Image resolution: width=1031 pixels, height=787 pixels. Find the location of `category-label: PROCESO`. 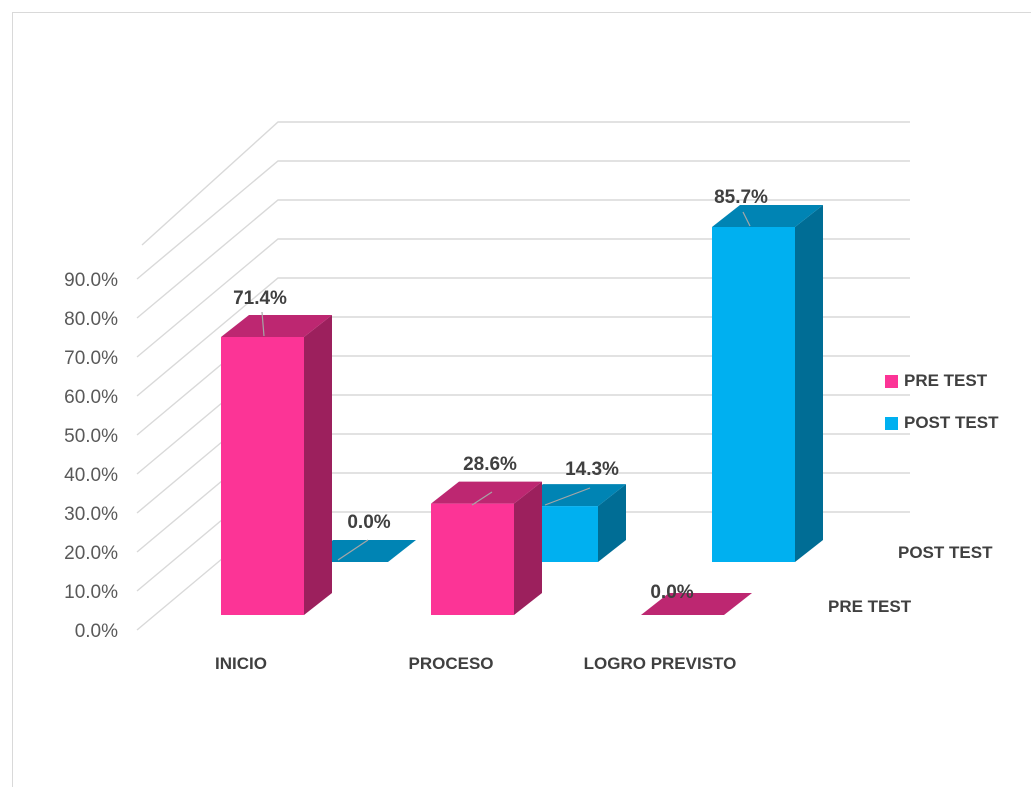

category-label: PROCESO is located at coordinates (450, 663).